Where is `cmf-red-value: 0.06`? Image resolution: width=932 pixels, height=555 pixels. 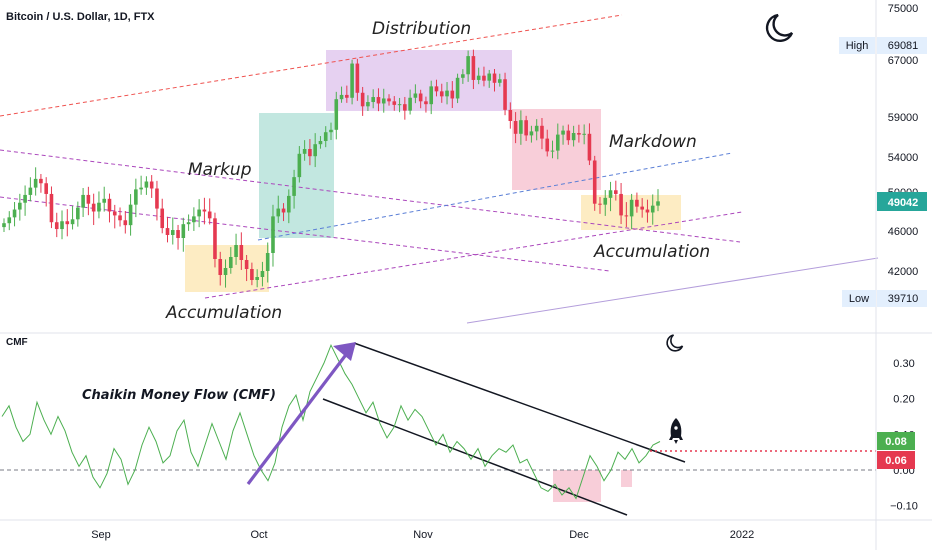 cmf-red-value: 0.06 is located at coordinates (895, 461).